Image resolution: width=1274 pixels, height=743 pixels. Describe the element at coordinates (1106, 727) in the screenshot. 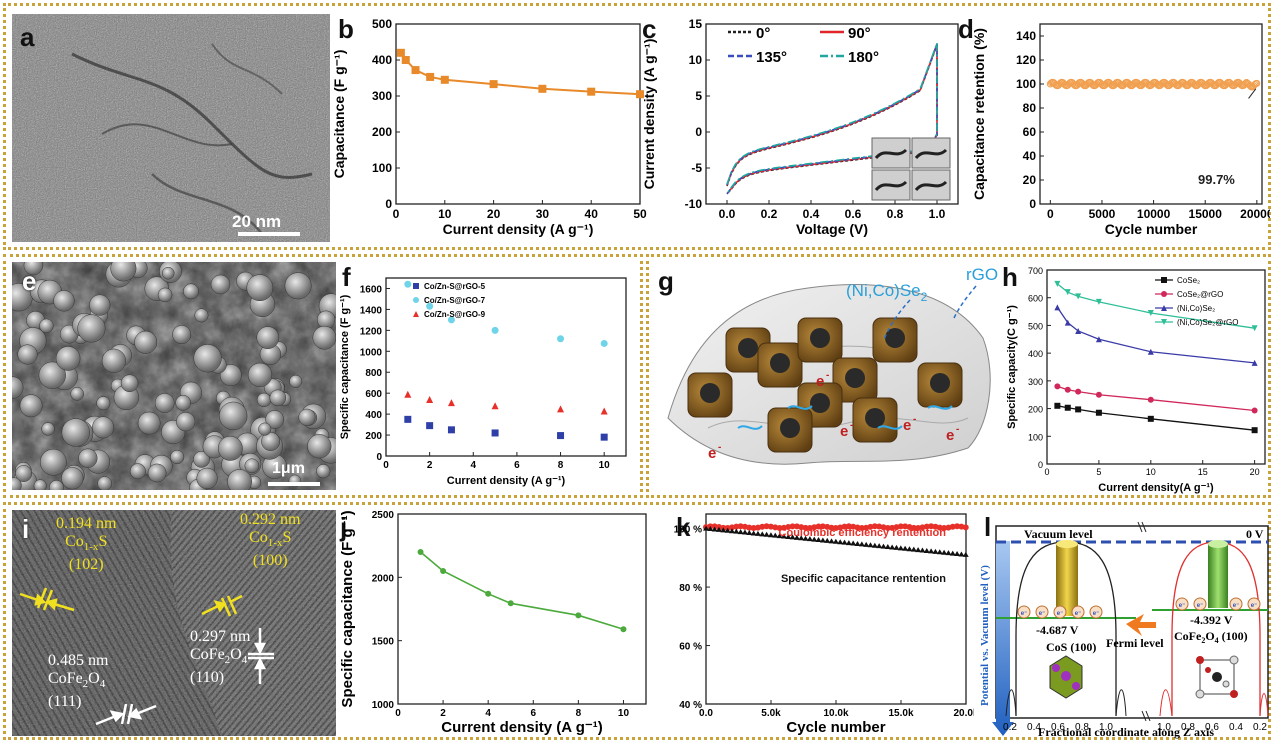

I see `band-x-tick: 1.0` at that location.